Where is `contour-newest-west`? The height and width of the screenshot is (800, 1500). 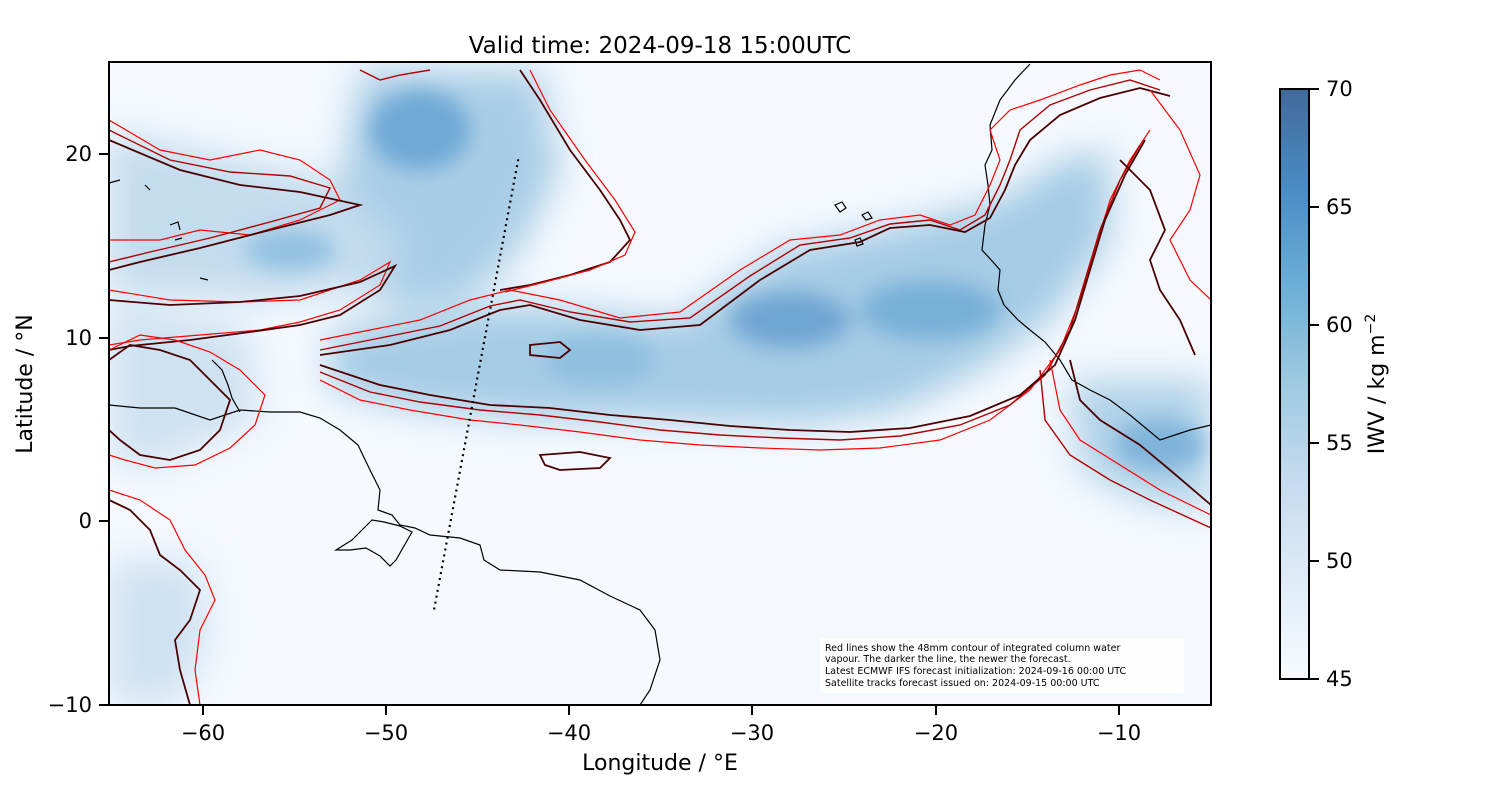
contour-newest-west is located at coordinates (253, 307).